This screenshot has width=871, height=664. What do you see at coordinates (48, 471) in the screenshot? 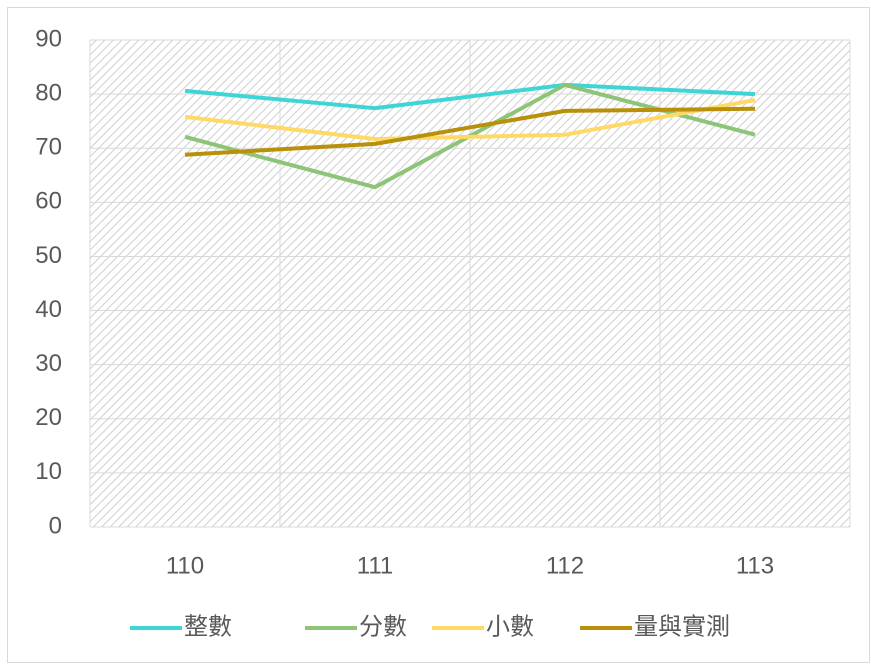
I see `y-tick-label: 10` at bounding box center [48, 471].